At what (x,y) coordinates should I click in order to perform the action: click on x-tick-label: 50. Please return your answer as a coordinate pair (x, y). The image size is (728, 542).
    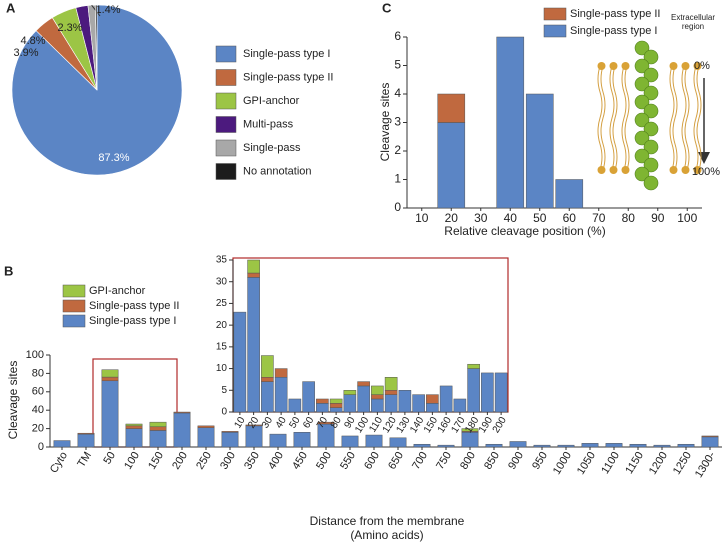
    Looking at the image, I should click on (294, 423).